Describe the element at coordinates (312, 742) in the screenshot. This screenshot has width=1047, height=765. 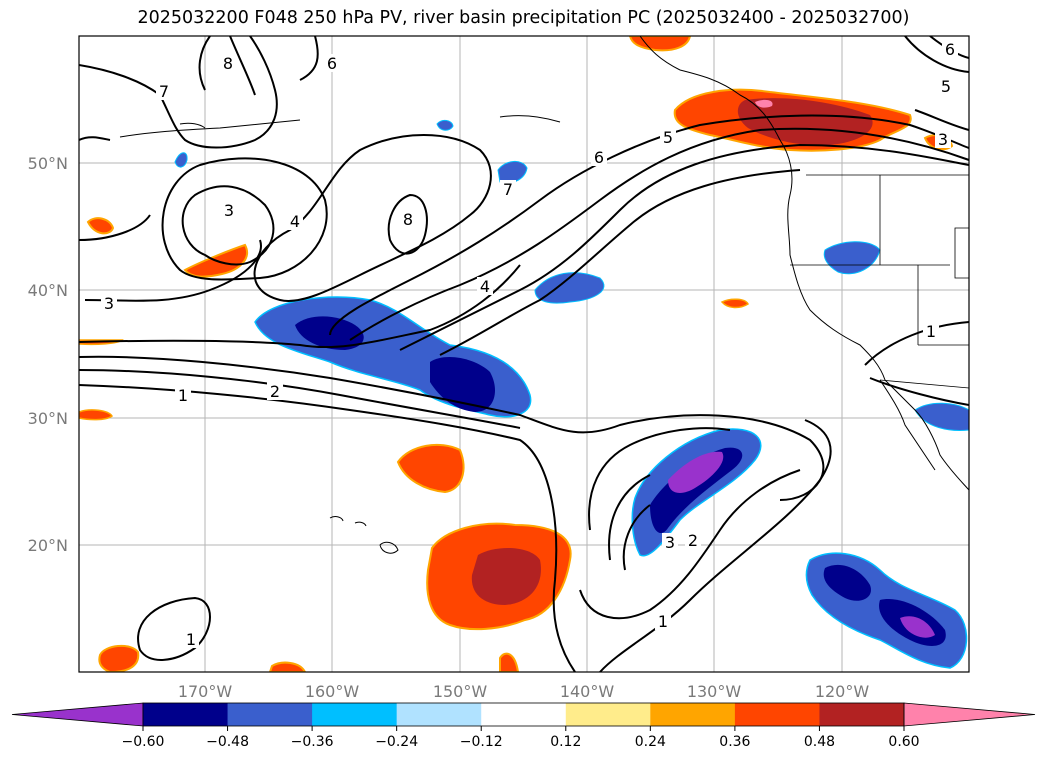
I see `colorbar-tick-label: −0.36` at that location.